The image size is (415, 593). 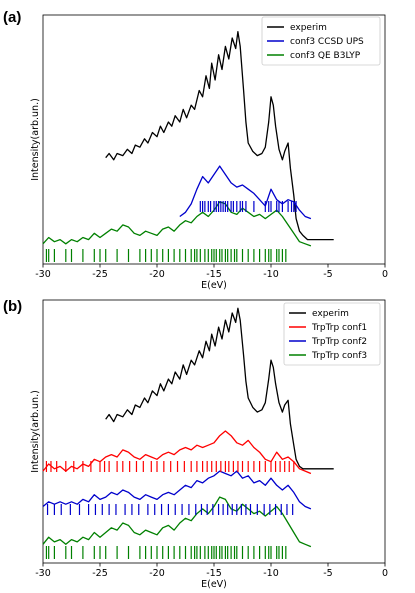 I want to click on series-line-trptrp-conf3, so click(x=177, y=522).